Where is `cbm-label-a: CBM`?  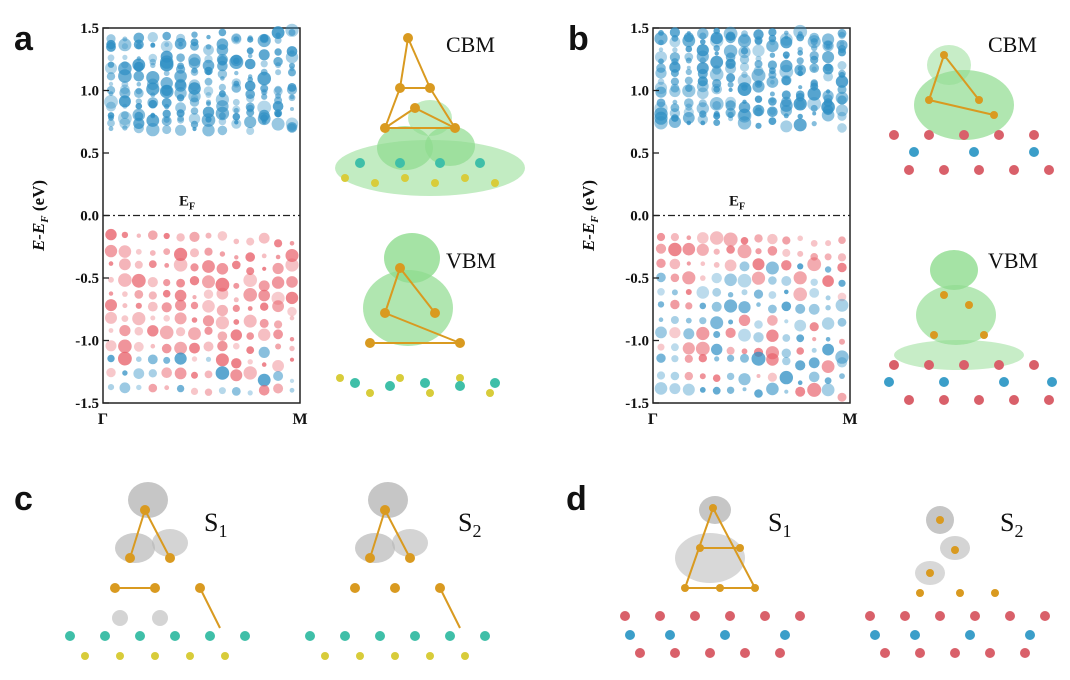 cbm-label-a: CBM is located at coordinates (470, 44).